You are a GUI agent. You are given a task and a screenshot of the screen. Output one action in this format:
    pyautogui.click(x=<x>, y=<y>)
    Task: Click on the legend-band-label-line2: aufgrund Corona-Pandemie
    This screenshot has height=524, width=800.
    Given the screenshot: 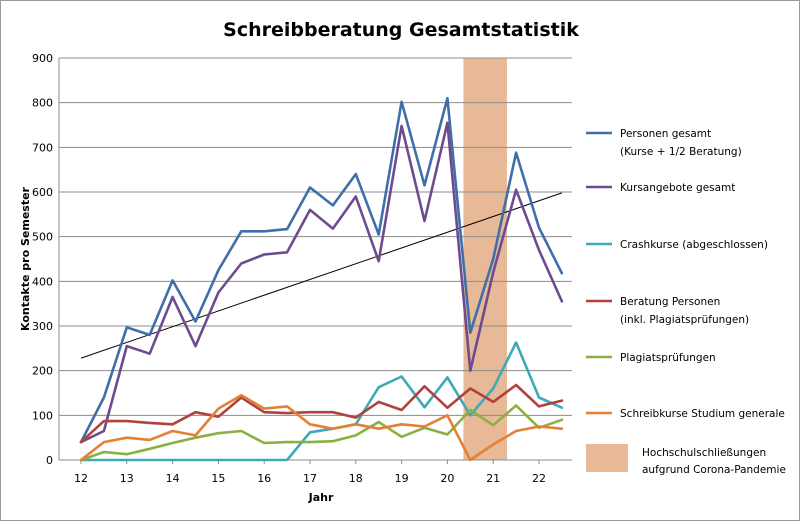 What is the action you would take?
    pyautogui.click(x=714, y=470)
    